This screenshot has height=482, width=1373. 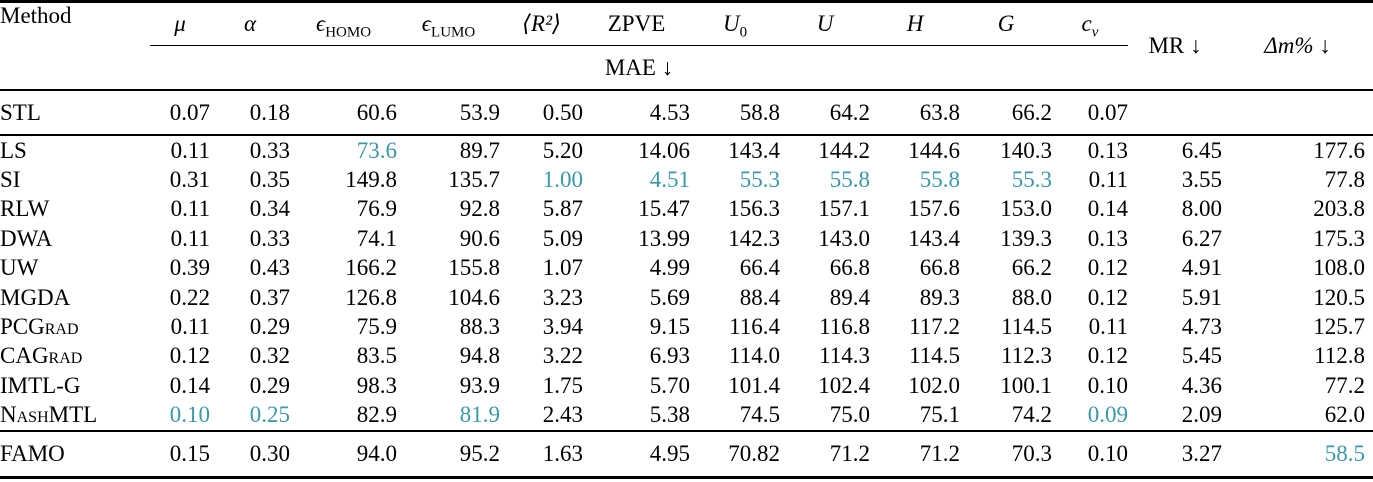 I want to click on value-cell: 94.0, so click(x=376, y=453).